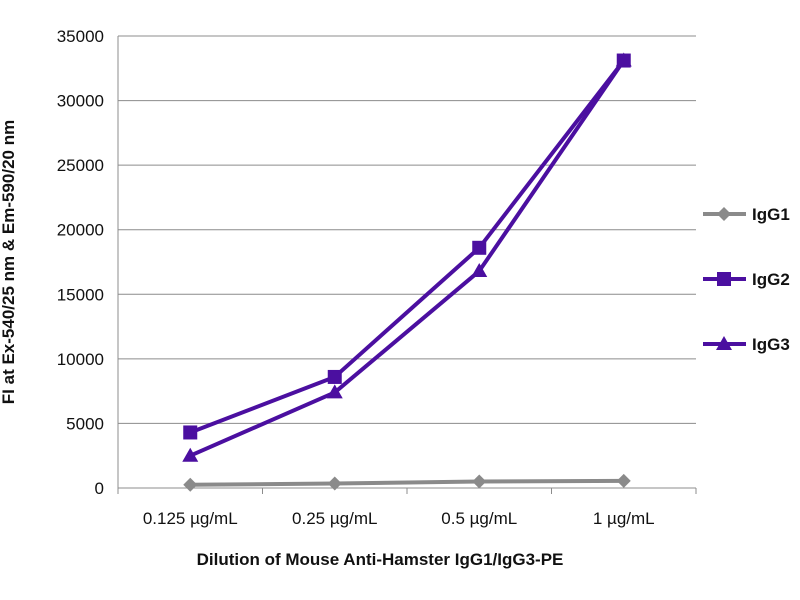  I want to click on x-tick-label: 0.125 µg/mL, so click(190, 518).